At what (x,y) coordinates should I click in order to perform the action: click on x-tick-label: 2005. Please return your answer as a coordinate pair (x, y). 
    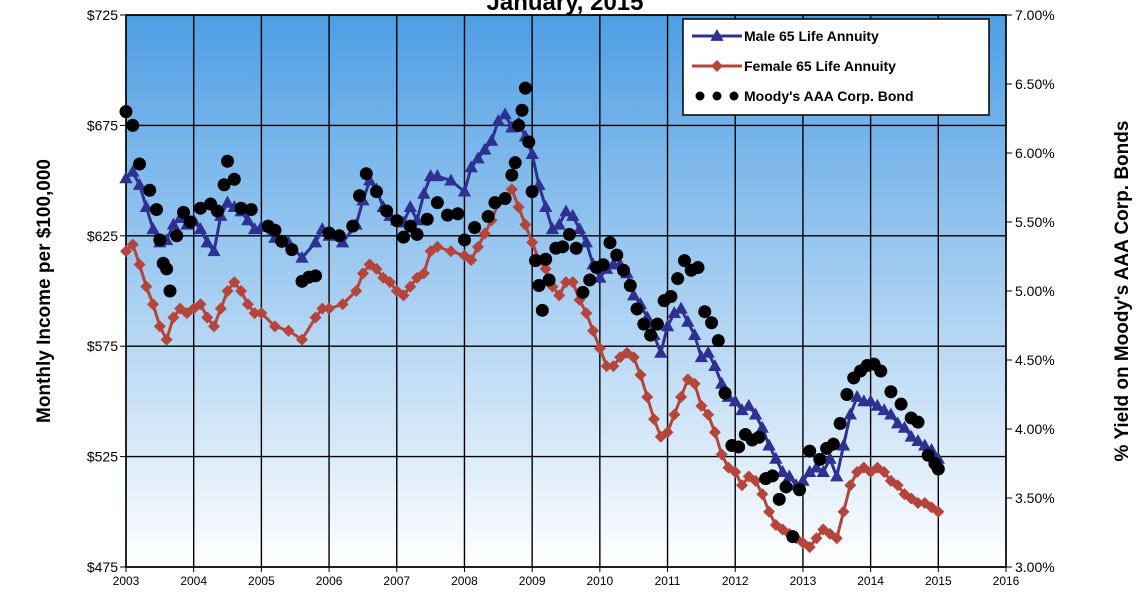
    Looking at the image, I should click on (261, 581).